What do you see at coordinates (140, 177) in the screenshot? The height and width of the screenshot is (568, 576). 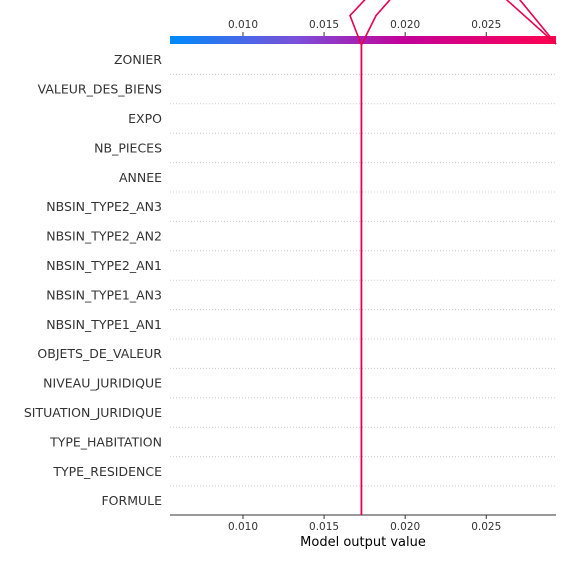 I see `feature-label: ANNEE` at bounding box center [140, 177].